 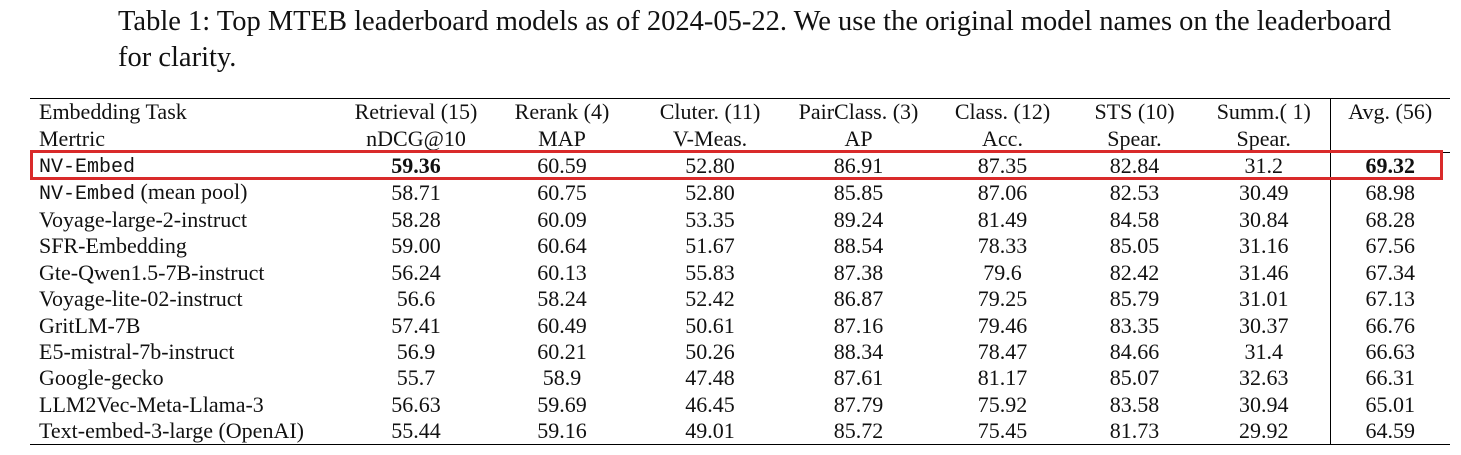 What do you see at coordinates (187, 112) in the screenshot?
I see `header-cell: Embedding Task` at bounding box center [187, 112].